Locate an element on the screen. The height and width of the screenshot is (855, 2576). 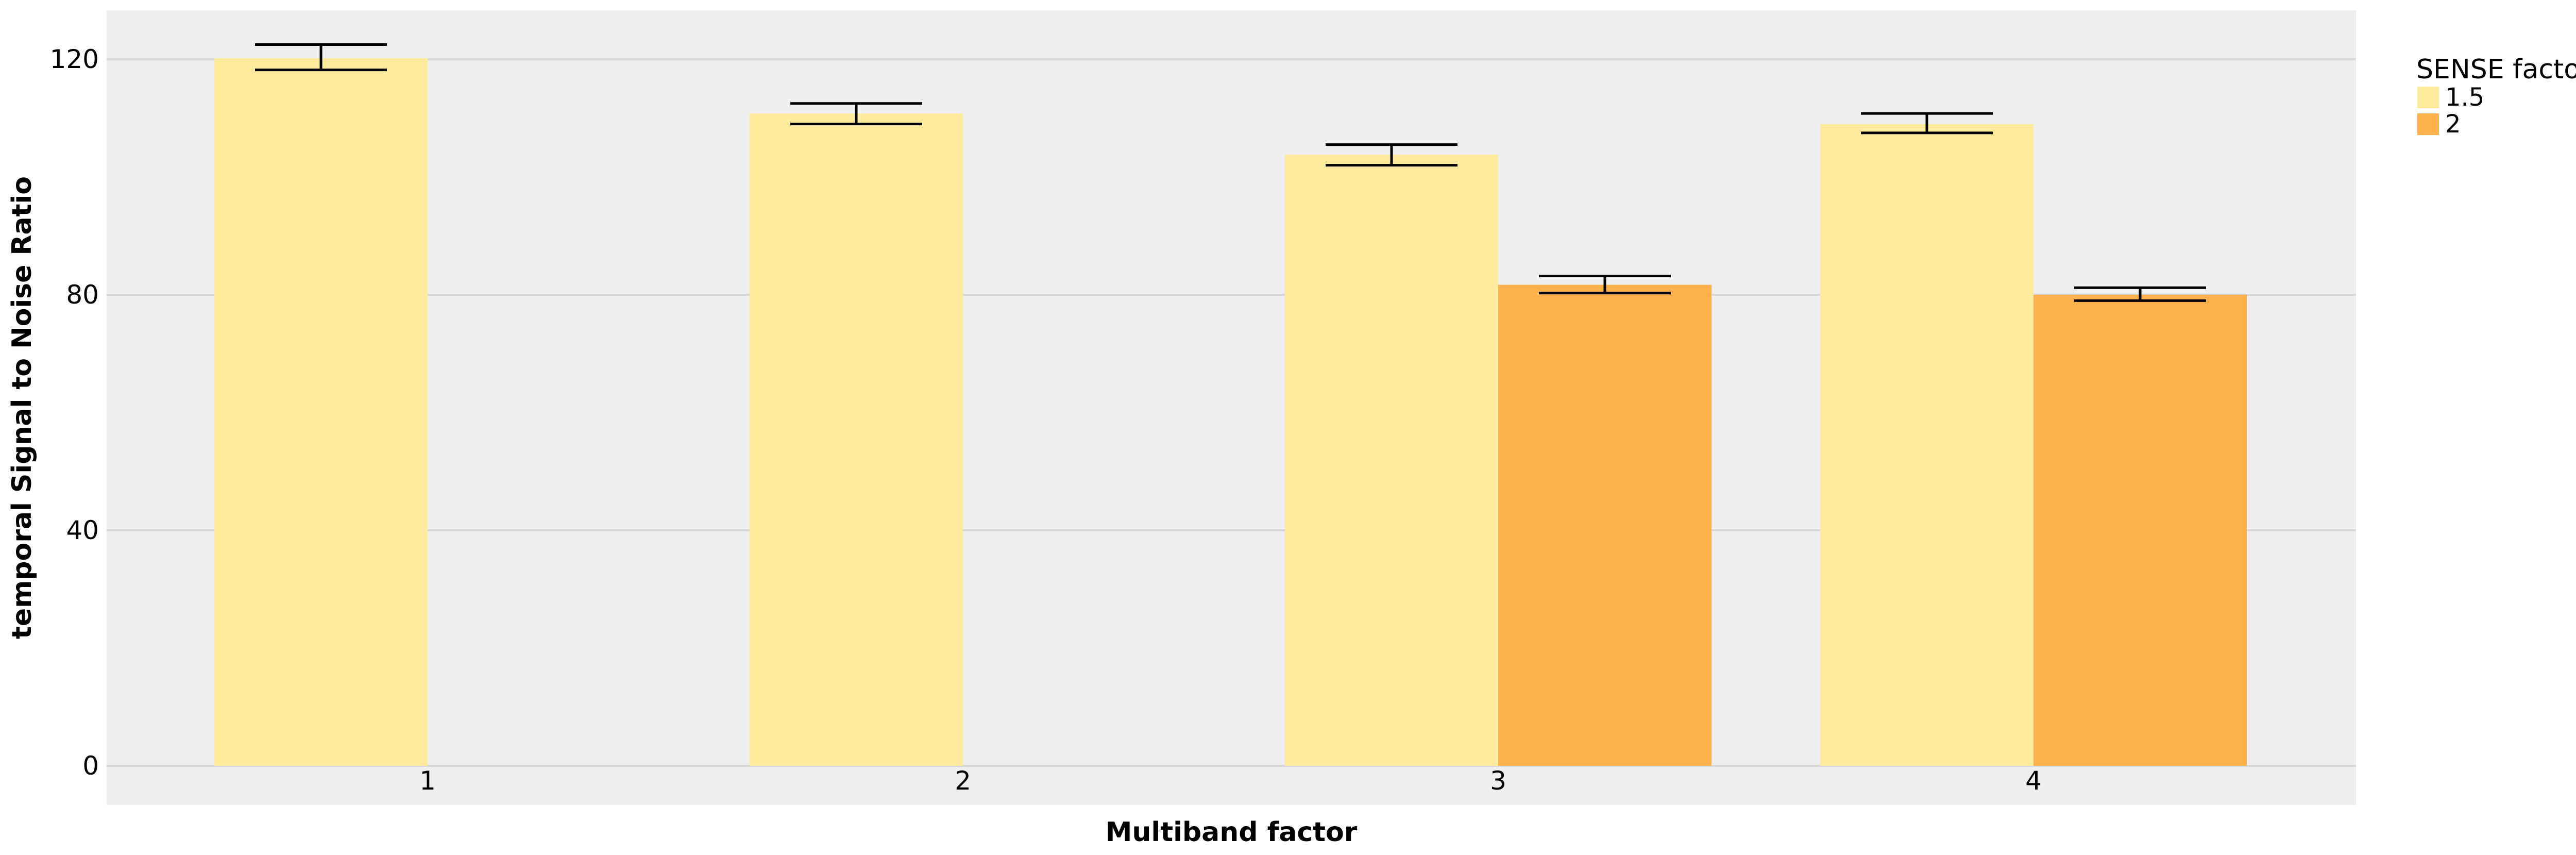
bar-1.5-4 is located at coordinates (1926, 445).